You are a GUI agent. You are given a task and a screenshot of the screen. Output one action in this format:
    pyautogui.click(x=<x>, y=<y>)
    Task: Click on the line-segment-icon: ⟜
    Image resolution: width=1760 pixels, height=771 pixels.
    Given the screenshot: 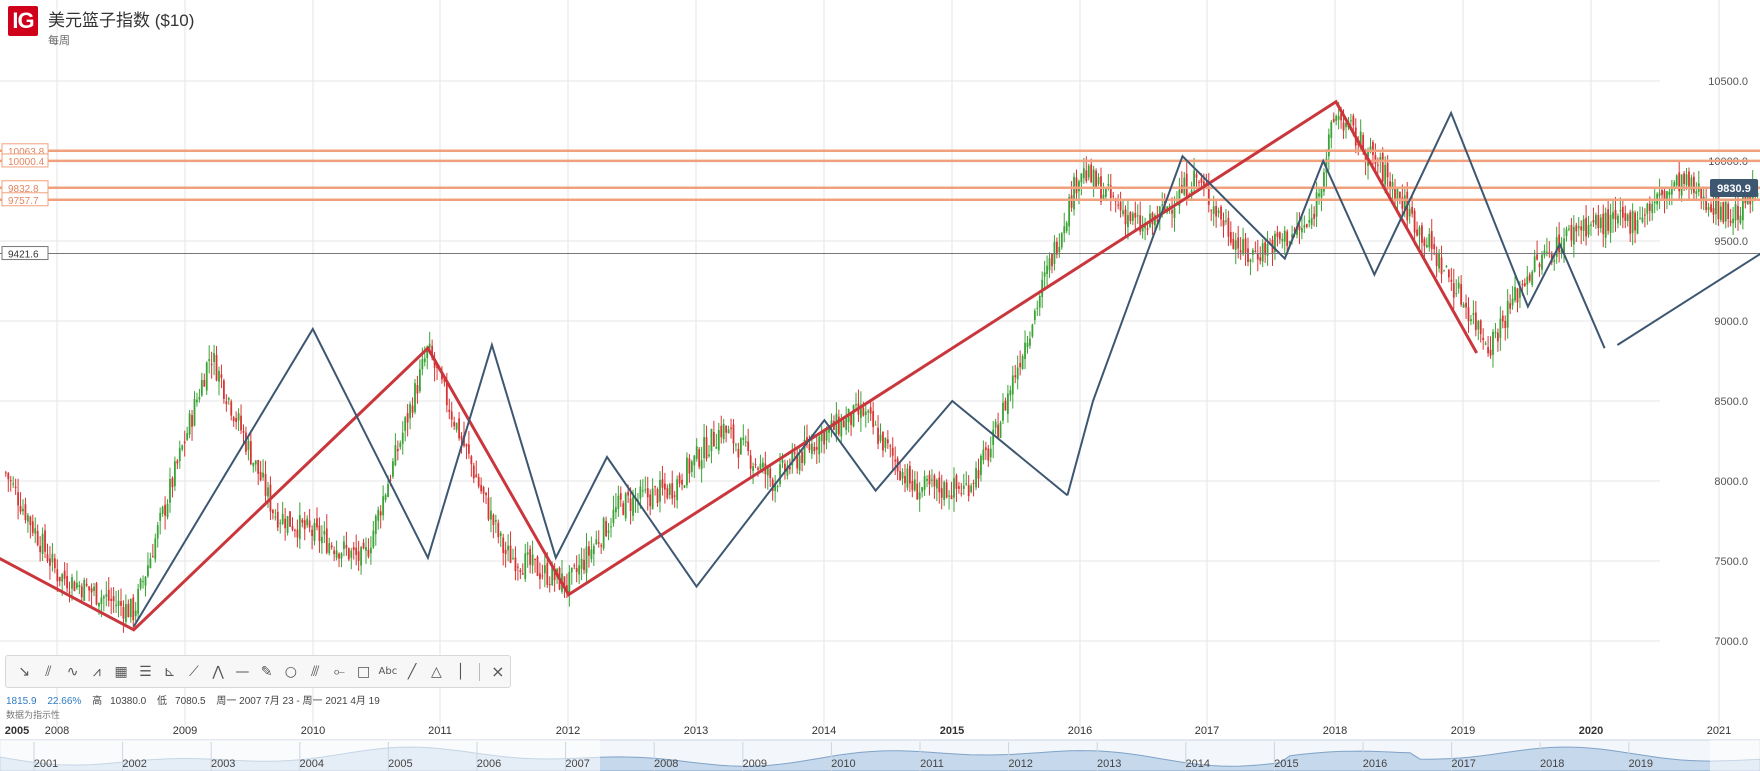 What is the action you would take?
    pyautogui.click(x=339, y=671)
    